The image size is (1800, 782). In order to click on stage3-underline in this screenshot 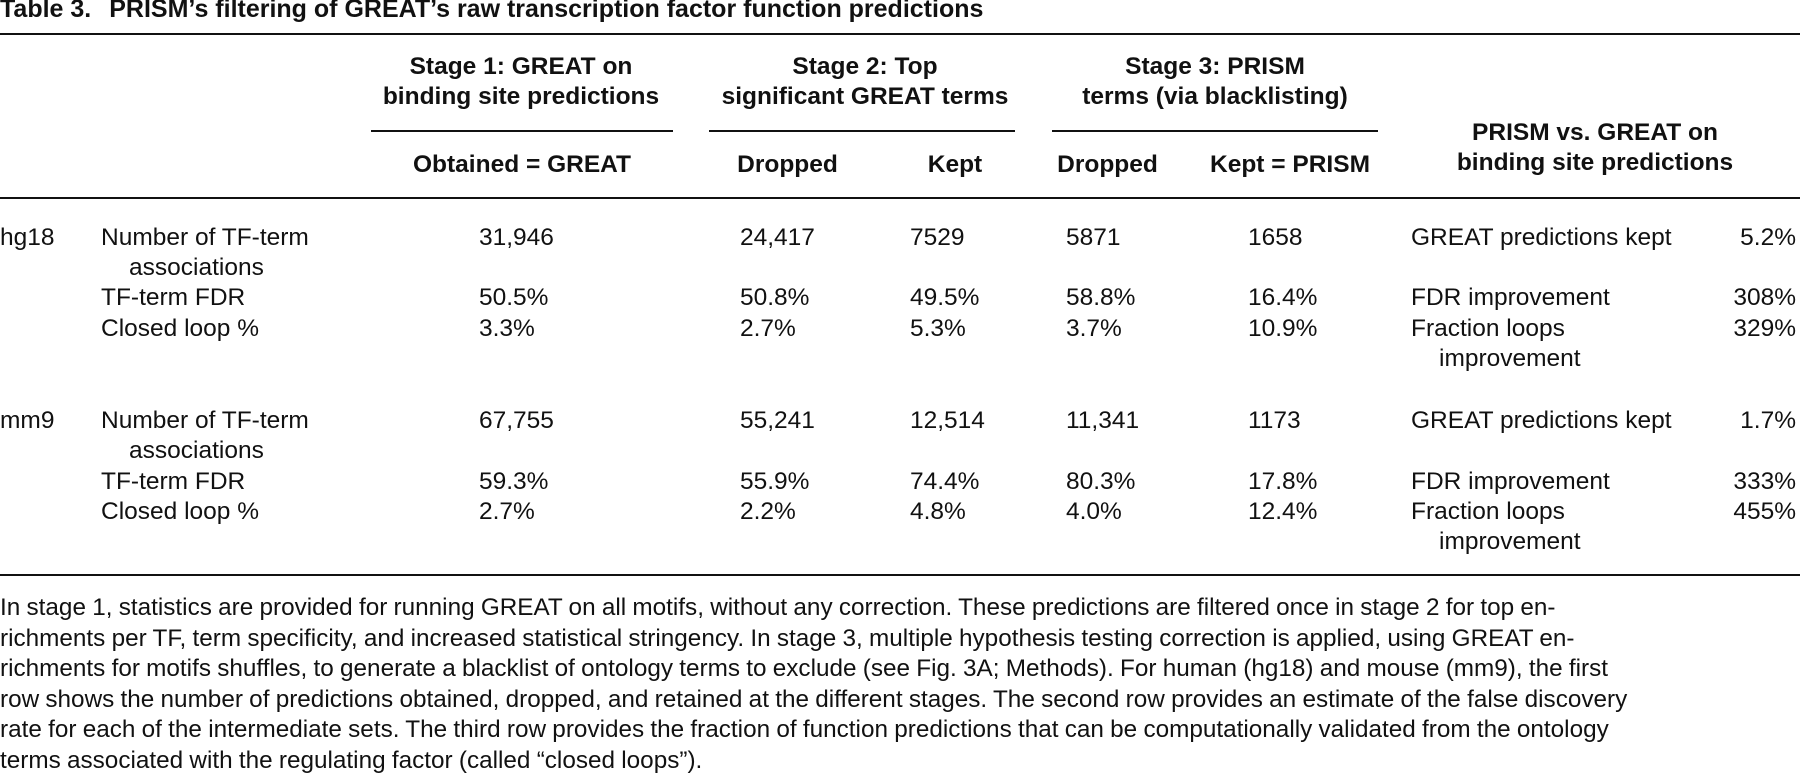, I will do `click(1215, 131)`.